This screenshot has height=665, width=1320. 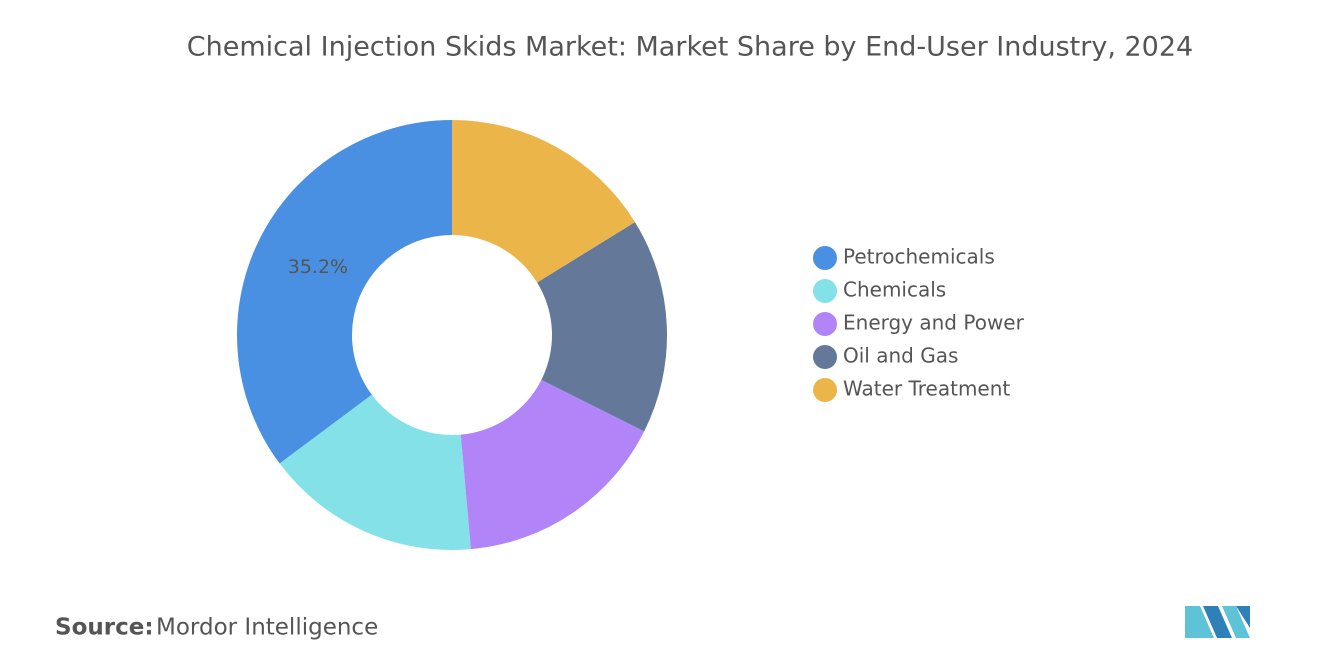 What do you see at coordinates (900, 356) in the screenshot?
I see `legend-label: Oil and Gas` at bounding box center [900, 356].